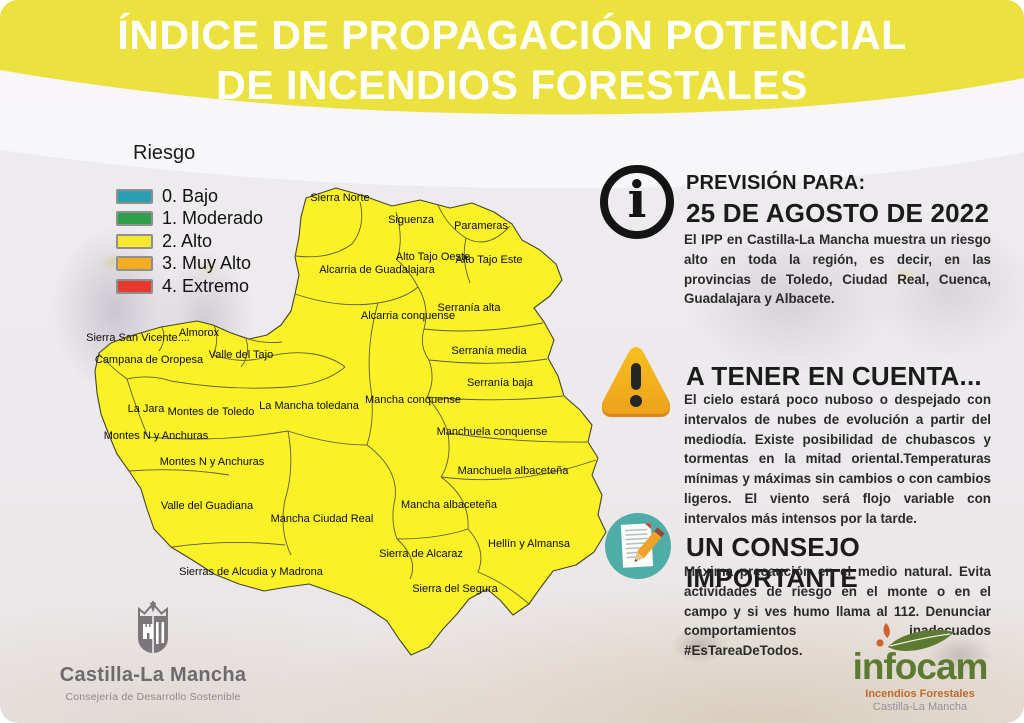 The image size is (1024, 723). Describe the element at coordinates (455, 589) in the screenshot. I see `map-region-label: Sierra del Segura` at that location.